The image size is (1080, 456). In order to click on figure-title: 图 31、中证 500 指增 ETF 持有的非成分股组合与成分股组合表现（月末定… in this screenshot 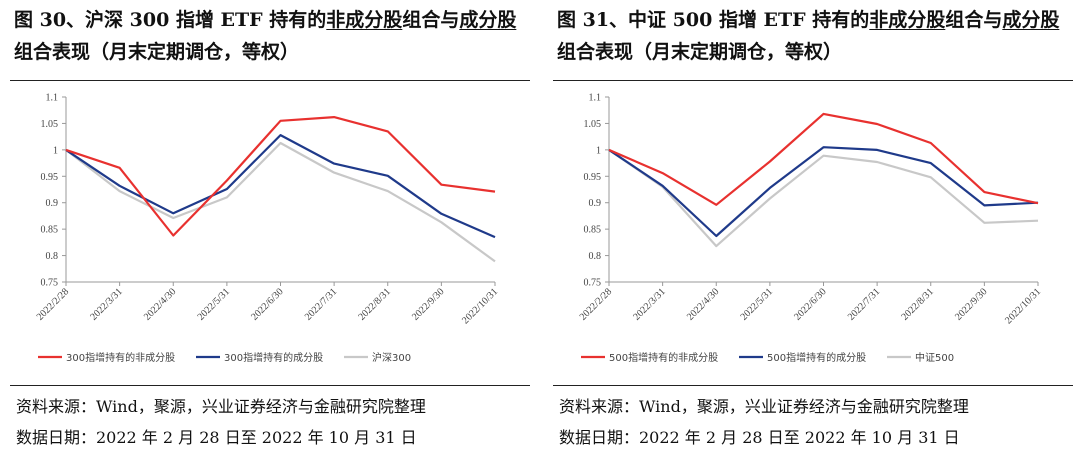, I will do `click(808, 36)`.